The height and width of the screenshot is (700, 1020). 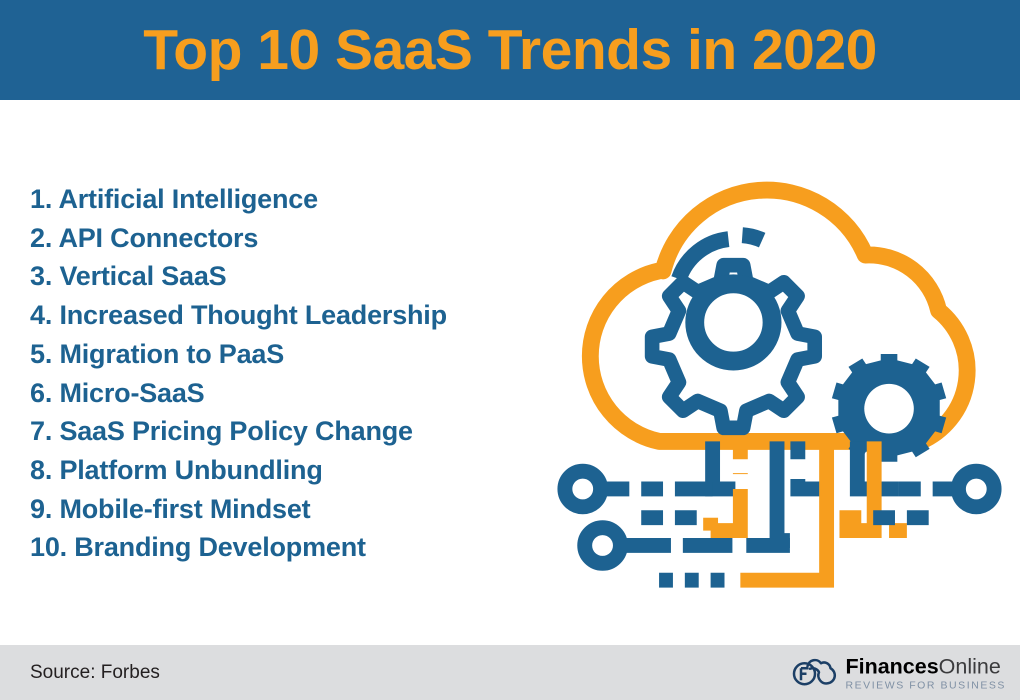 I want to click on gear-small-icon, so click(x=889, y=407).